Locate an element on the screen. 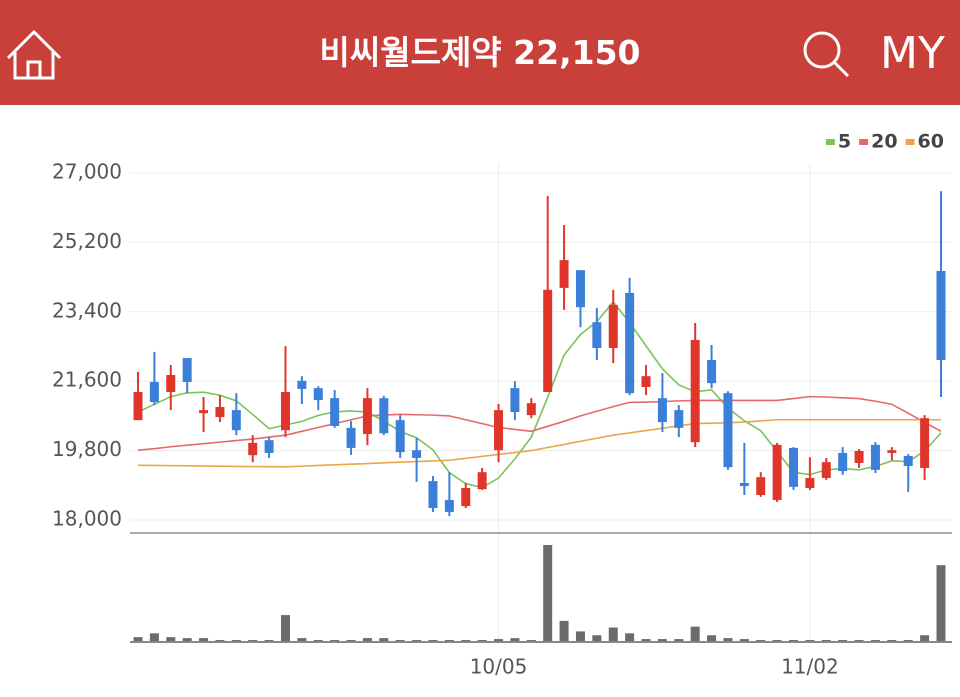 Image resolution: width=960 pixels, height=697 pixels. my-button: MY is located at coordinates (912, 53).